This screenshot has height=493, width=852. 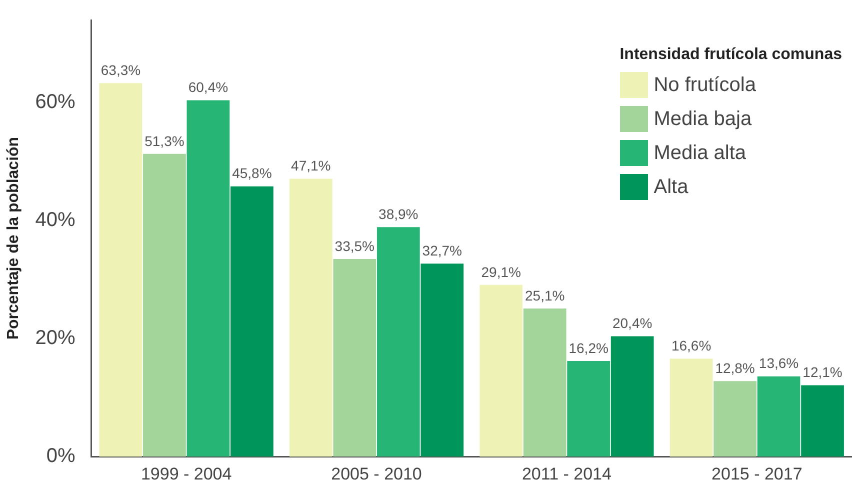 What do you see at coordinates (632, 323) in the screenshot?
I see `data-label: 20,4%` at bounding box center [632, 323].